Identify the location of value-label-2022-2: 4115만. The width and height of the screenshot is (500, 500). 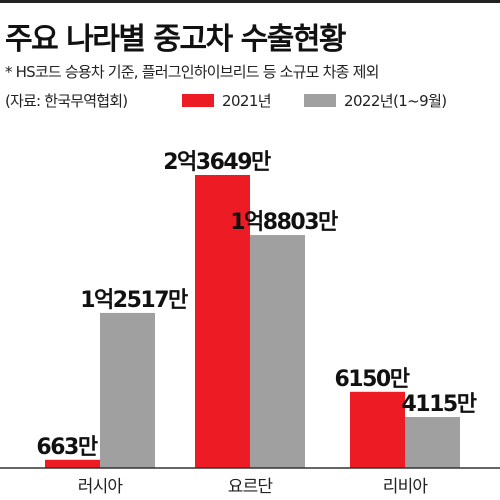
(439, 404).